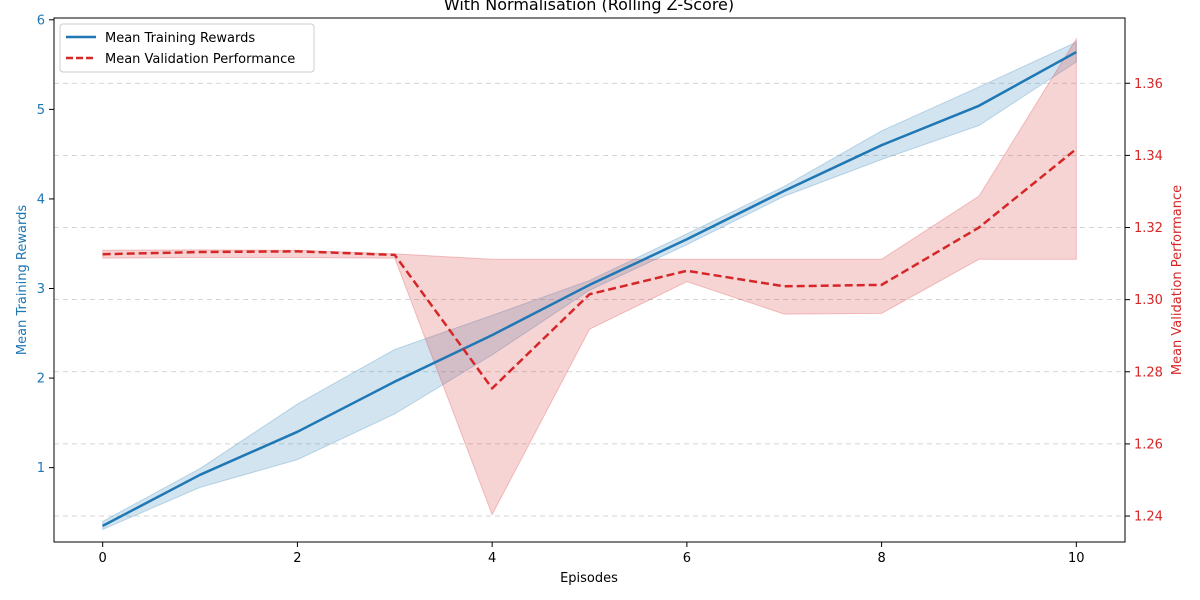  Describe the element at coordinates (1076, 558) in the screenshot. I see `x-tick-label-5: 10` at that location.